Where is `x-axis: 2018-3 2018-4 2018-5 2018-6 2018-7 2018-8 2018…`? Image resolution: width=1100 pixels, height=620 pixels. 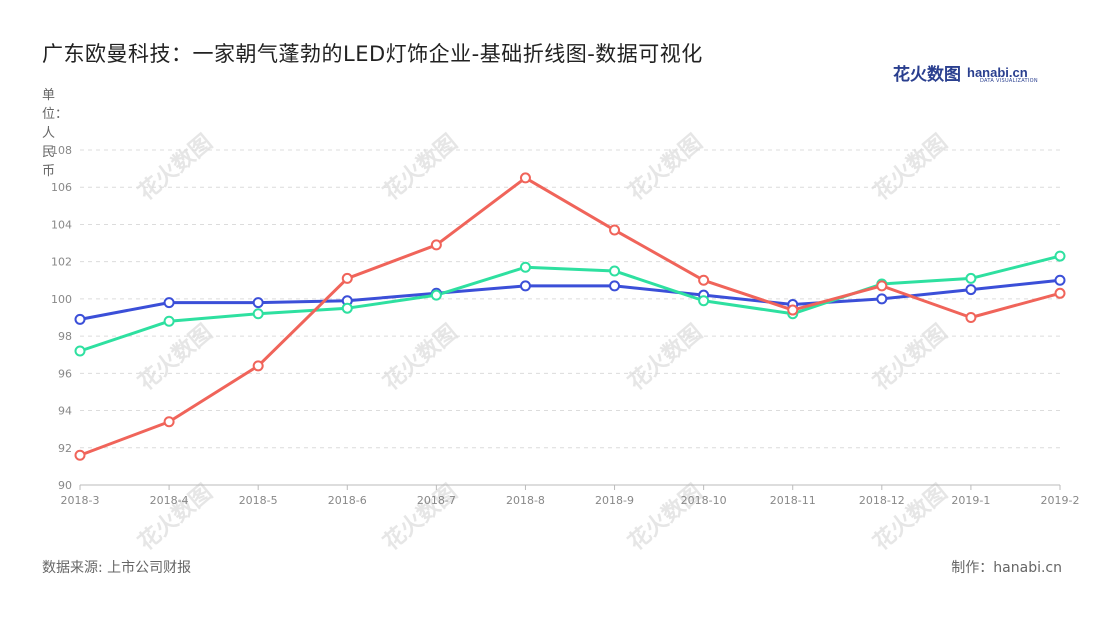 x-axis: 2018-3 2018-4 2018-5 2018-6 2018-7 2018-8 2018… is located at coordinates (570, 495).